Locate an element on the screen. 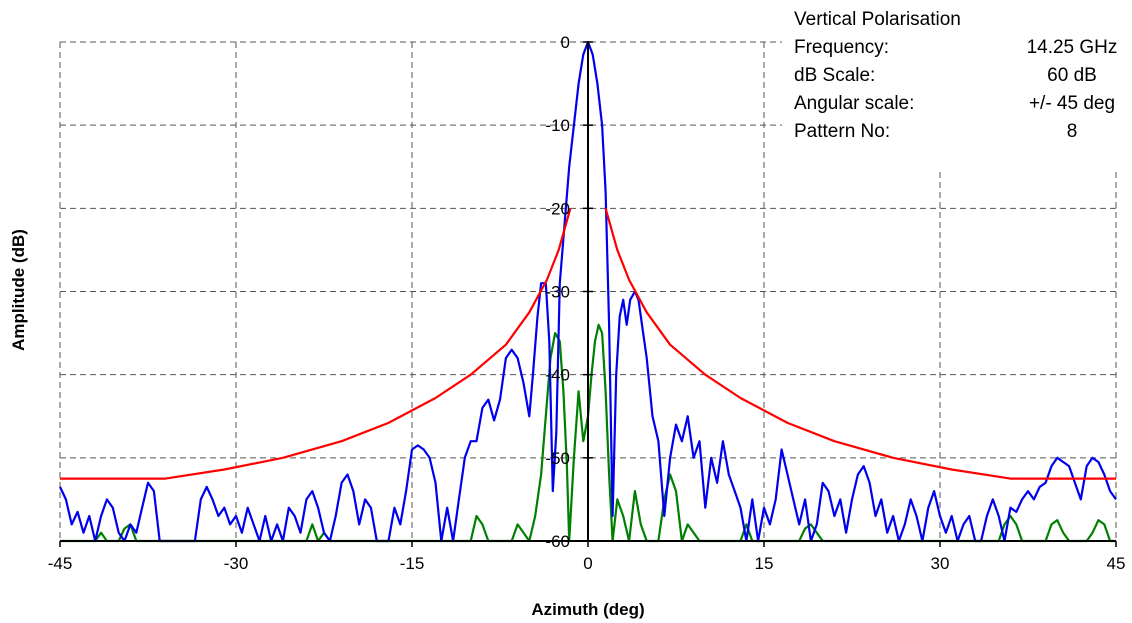 Image resolution: width=1132 pixels, height=623 pixels. x-tick-label: 15 is located at coordinates (764, 563).